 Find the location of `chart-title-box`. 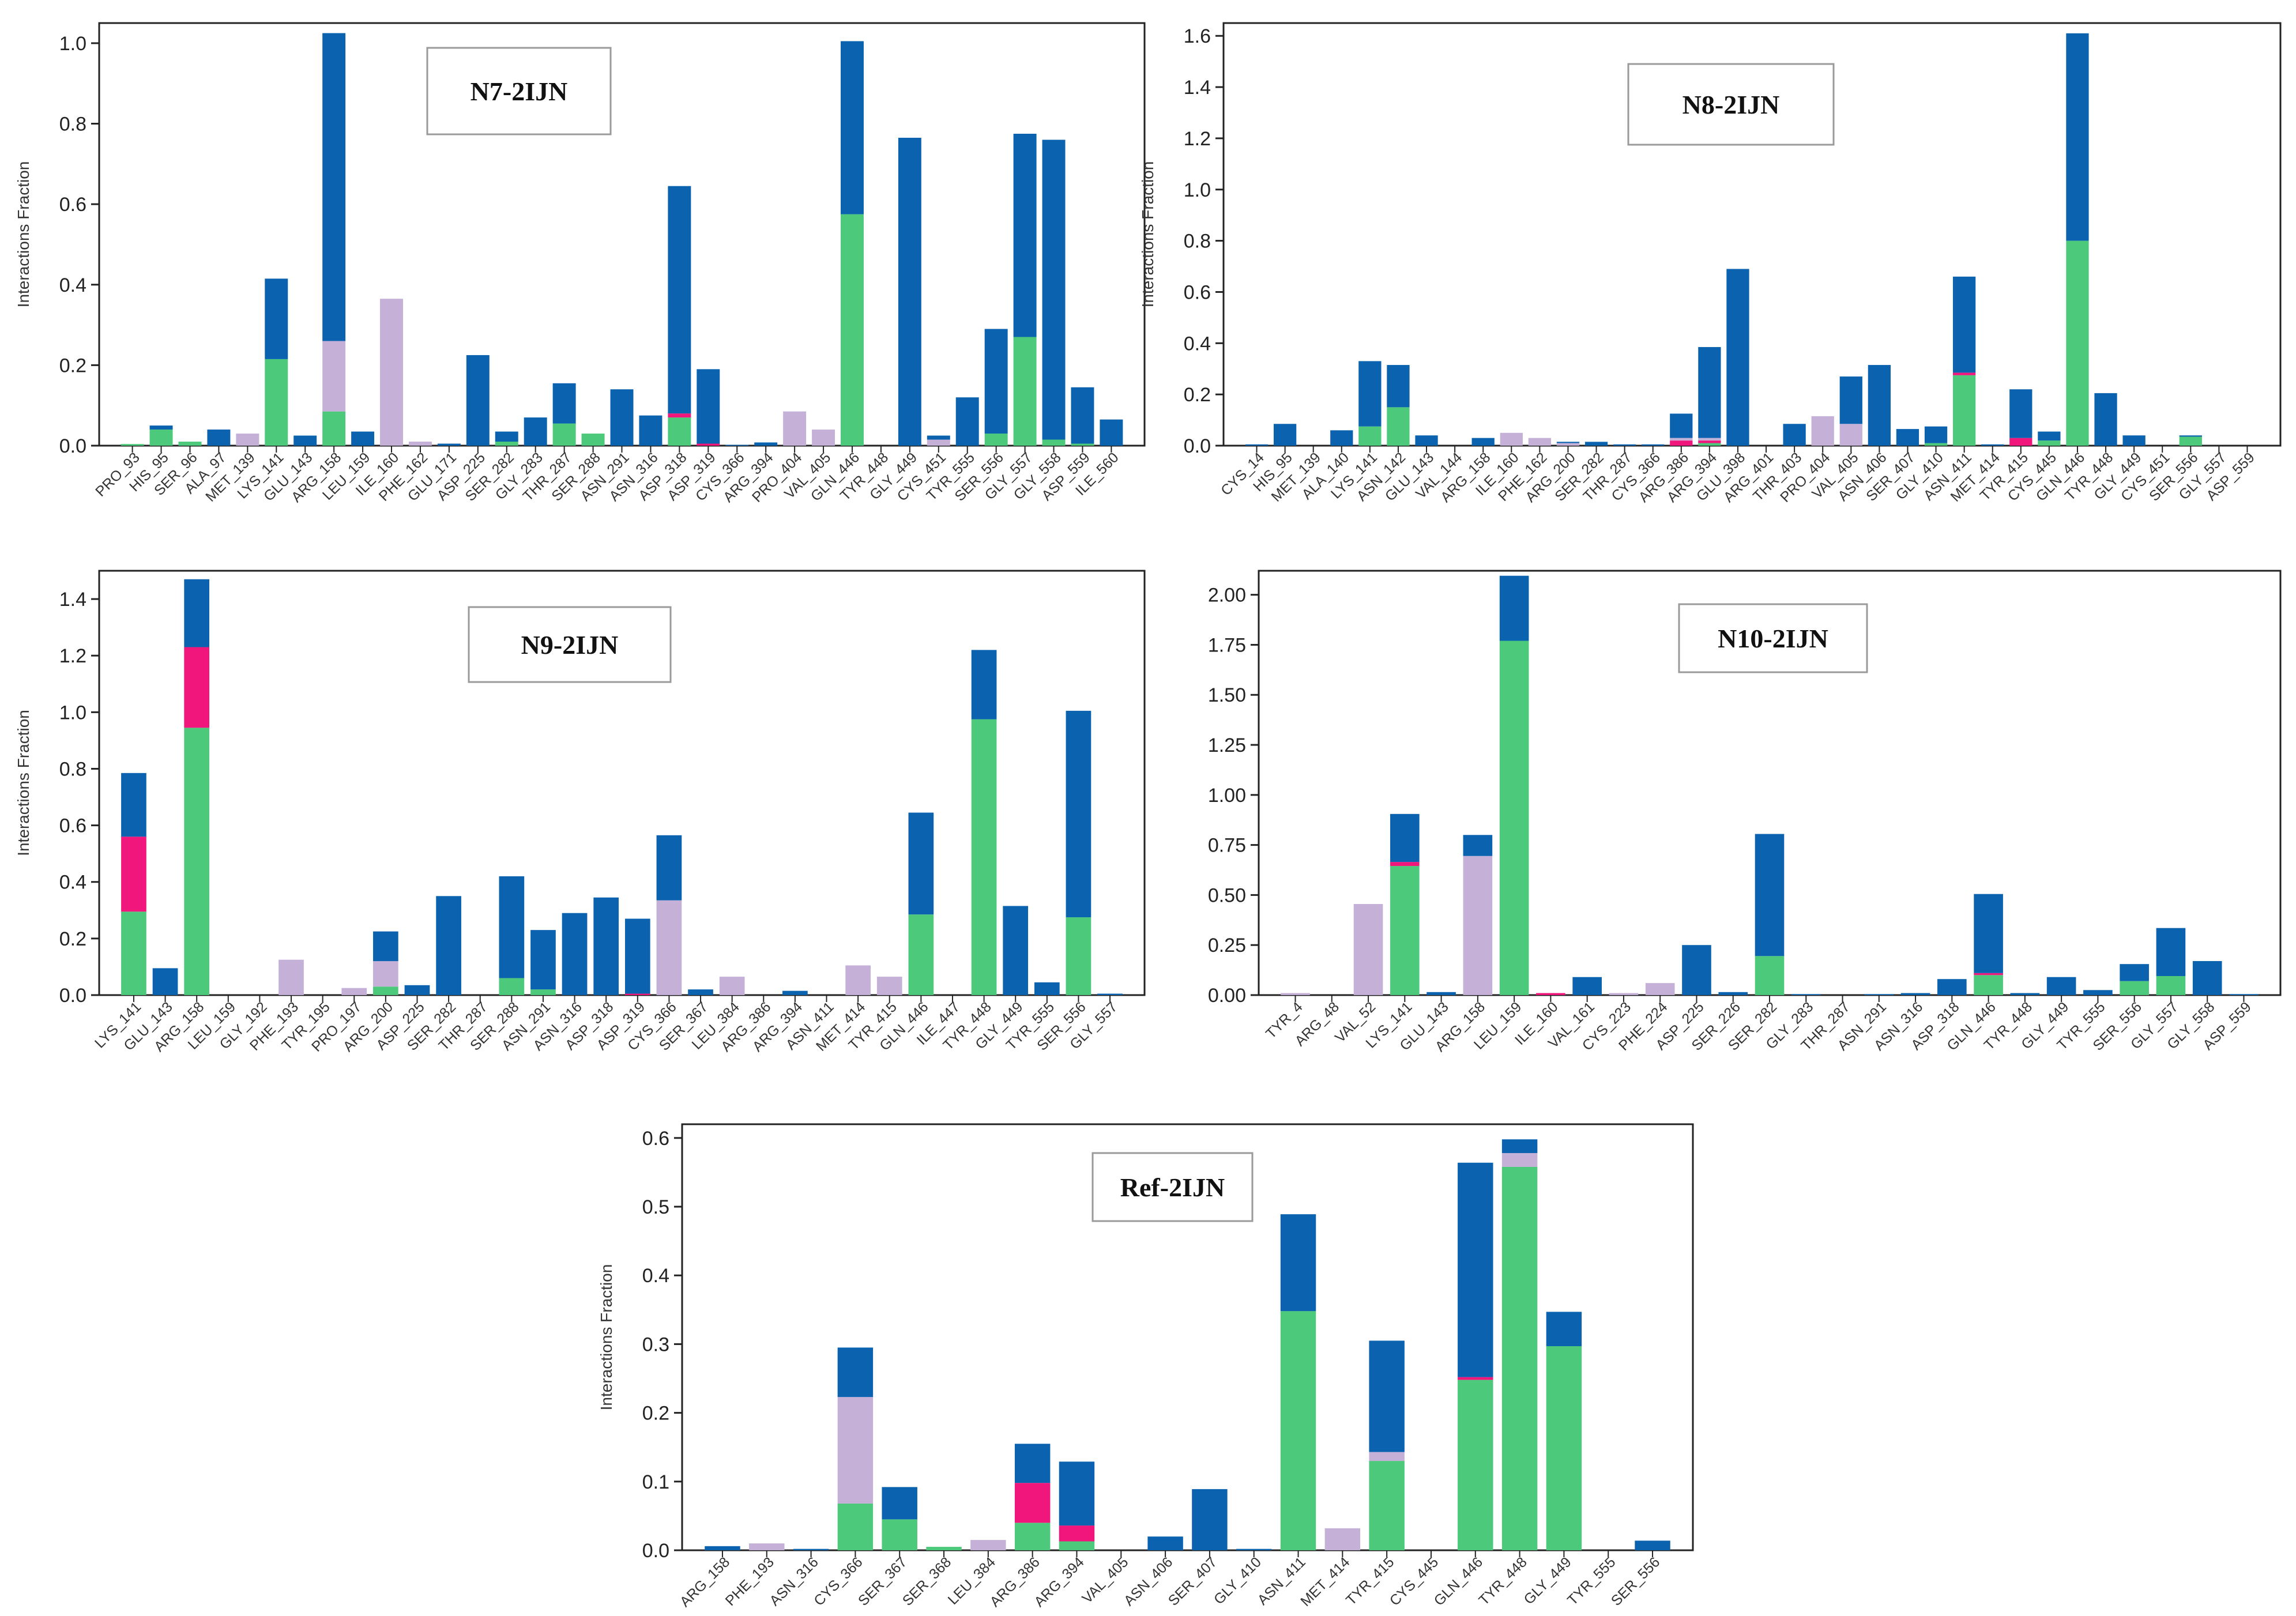

chart-title-box is located at coordinates (570, 644).